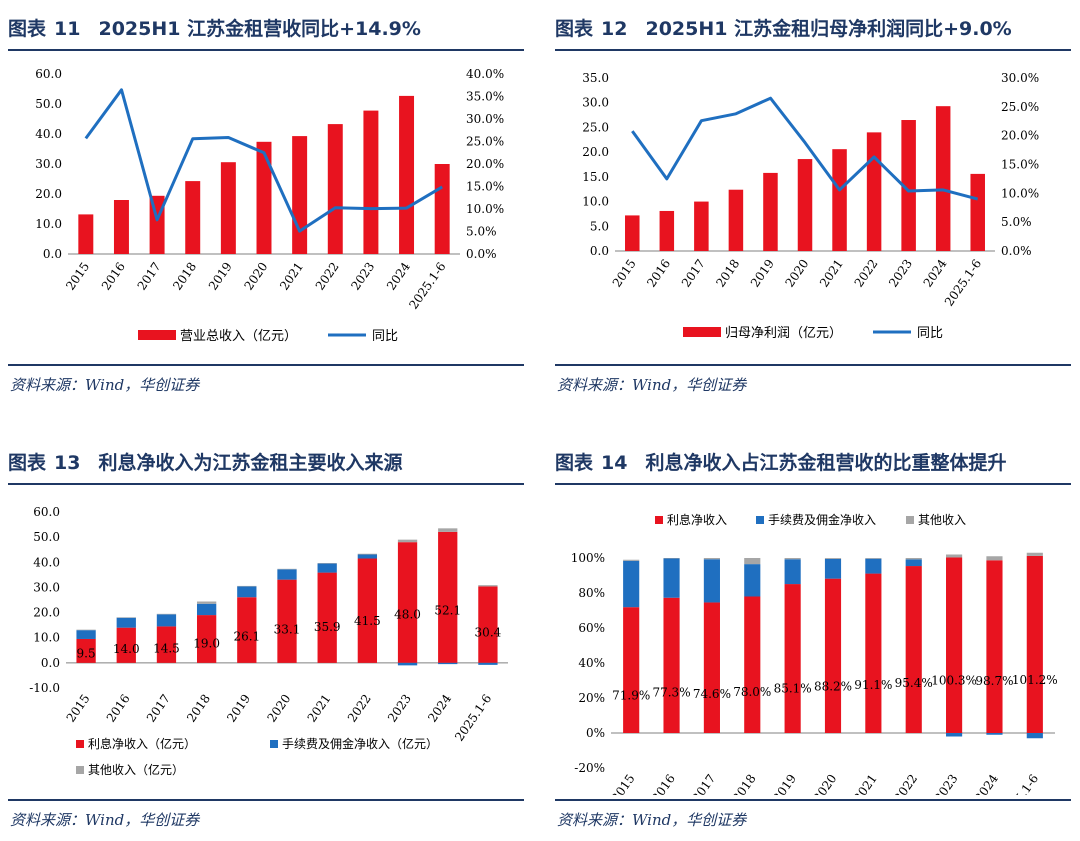 Image resolution: width=1080 pixels, height=841 pixels. I want to click on data-label: 35.9, so click(327, 627).